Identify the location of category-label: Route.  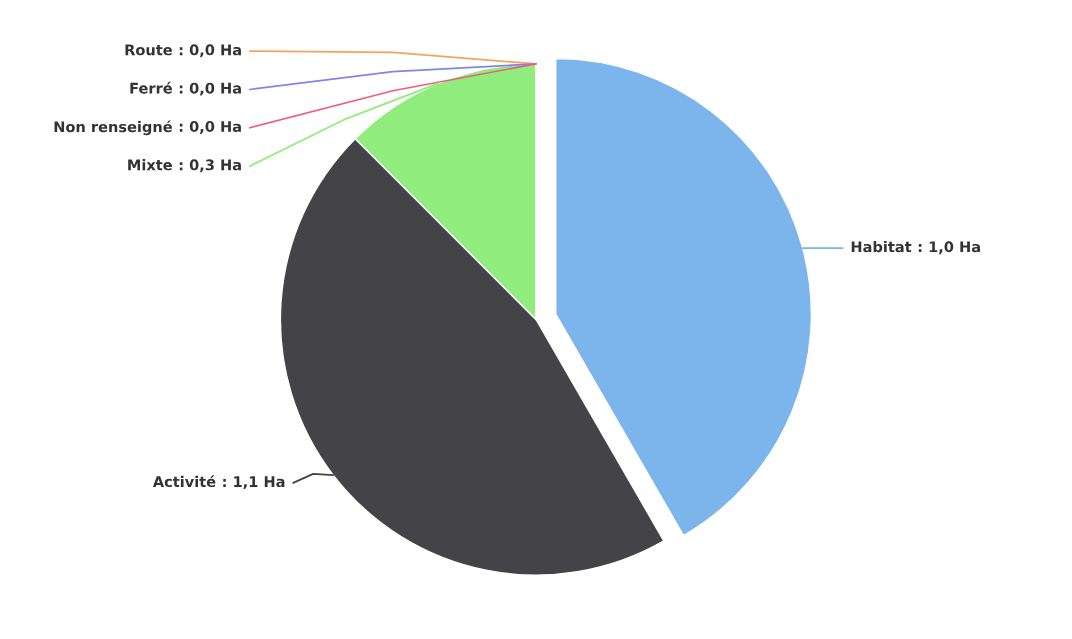
(148, 50).